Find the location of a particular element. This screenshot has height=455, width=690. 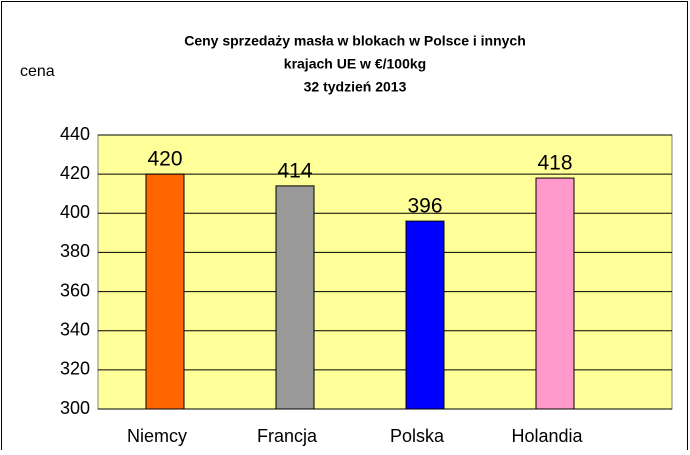

x-tick-label: Francja is located at coordinates (287, 436).